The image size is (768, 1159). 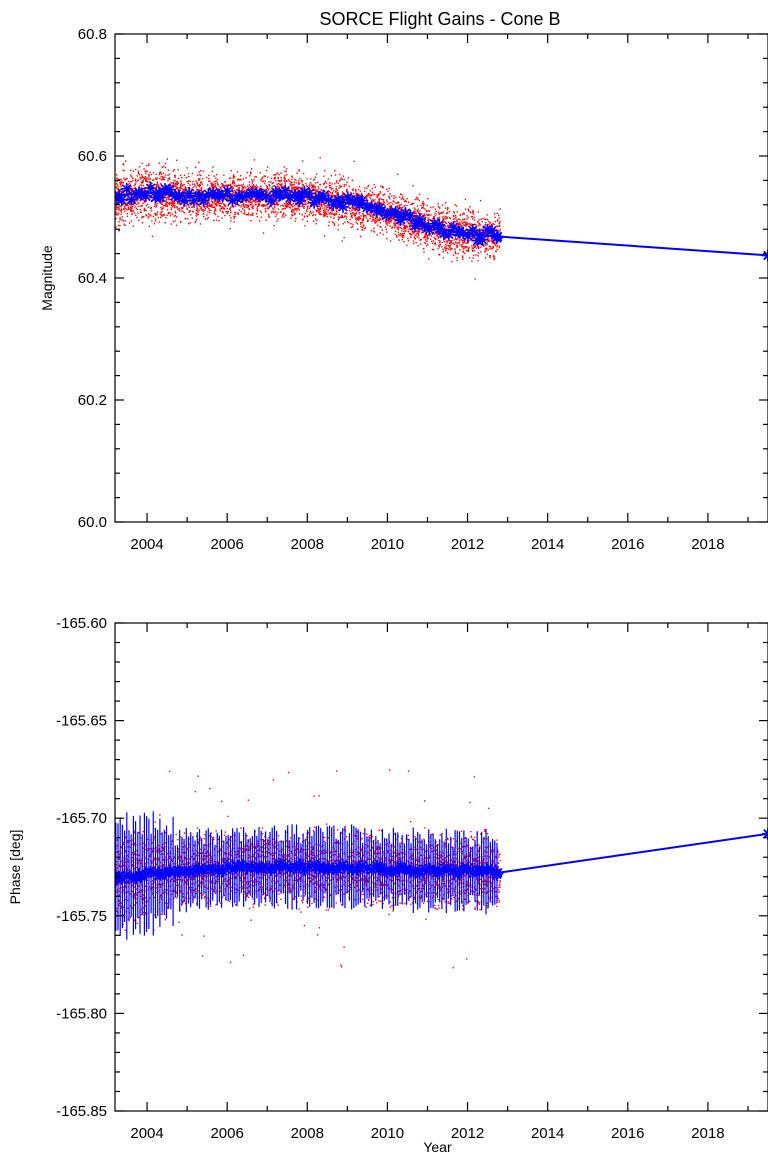 I want to click on data-point, so click(x=219, y=195).